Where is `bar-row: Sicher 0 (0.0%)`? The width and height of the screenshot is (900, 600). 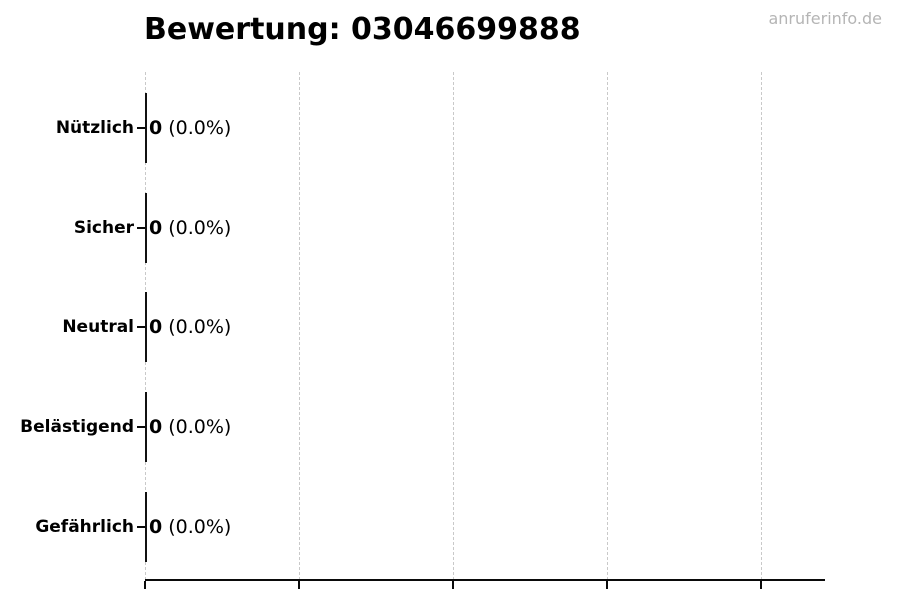 bar-row: Sicher 0 (0.0%) is located at coordinates (450, 228).